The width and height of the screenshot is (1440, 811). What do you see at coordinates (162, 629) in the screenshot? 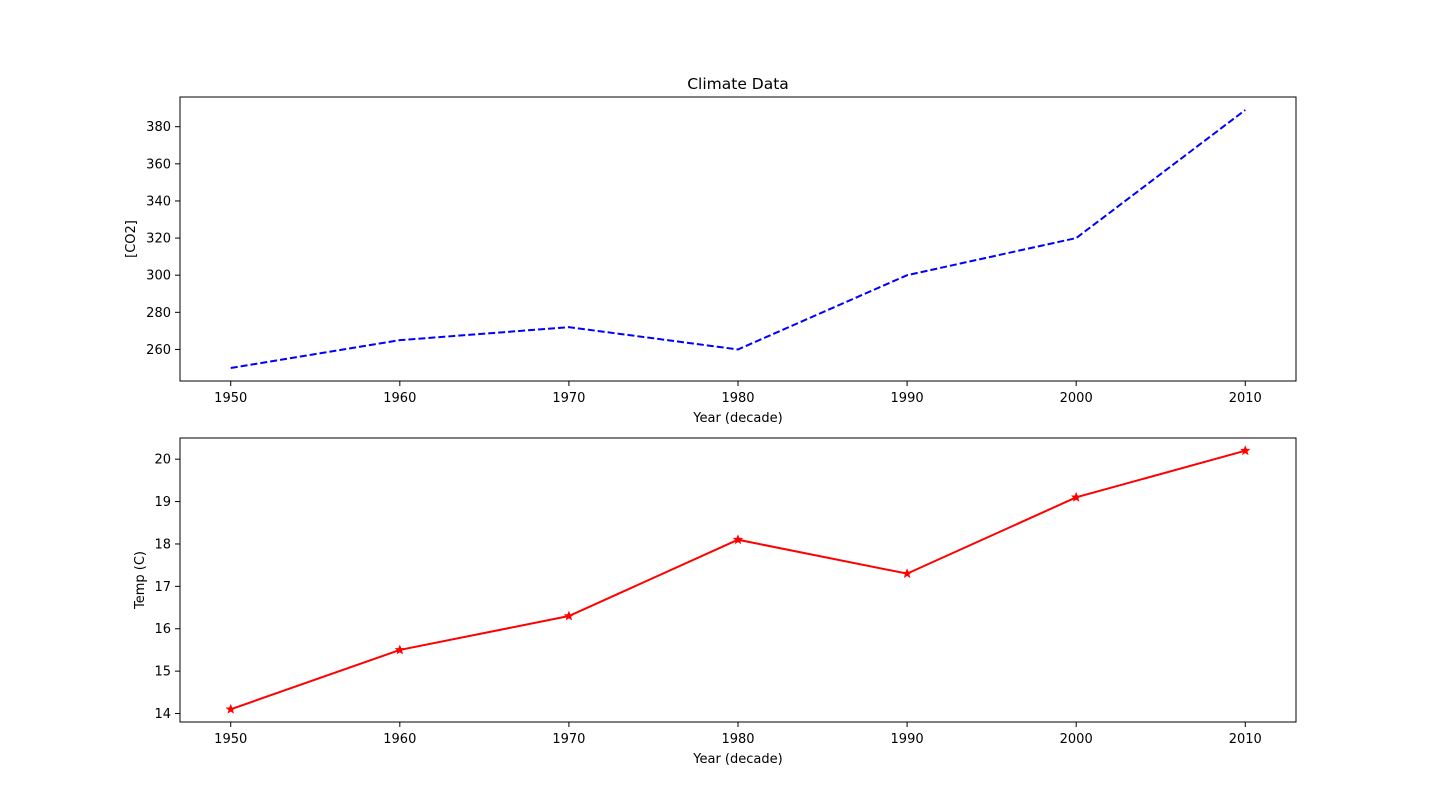
I see `y-tick-label: 16` at bounding box center [162, 629].